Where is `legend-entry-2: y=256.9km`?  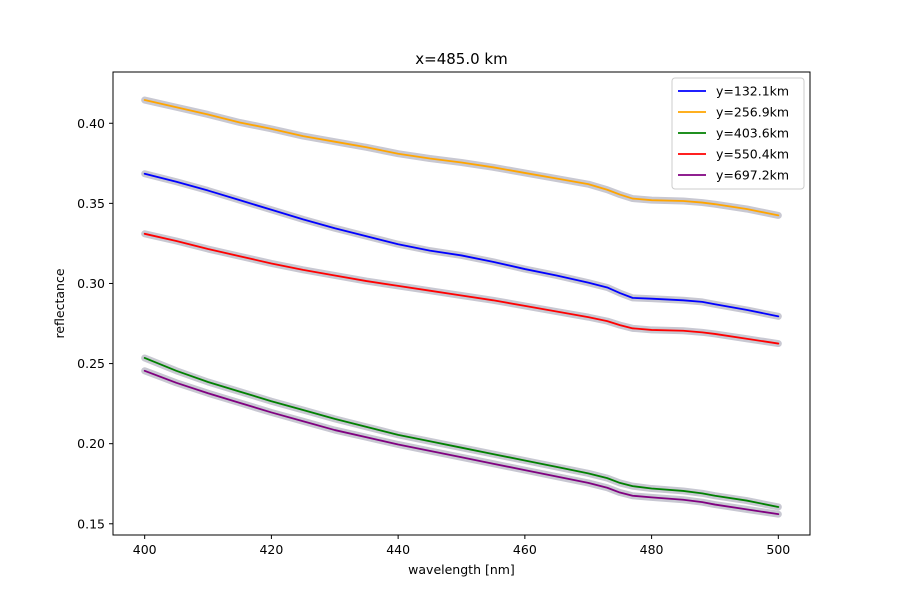 legend-entry-2: y=256.9km is located at coordinates (752, 112).